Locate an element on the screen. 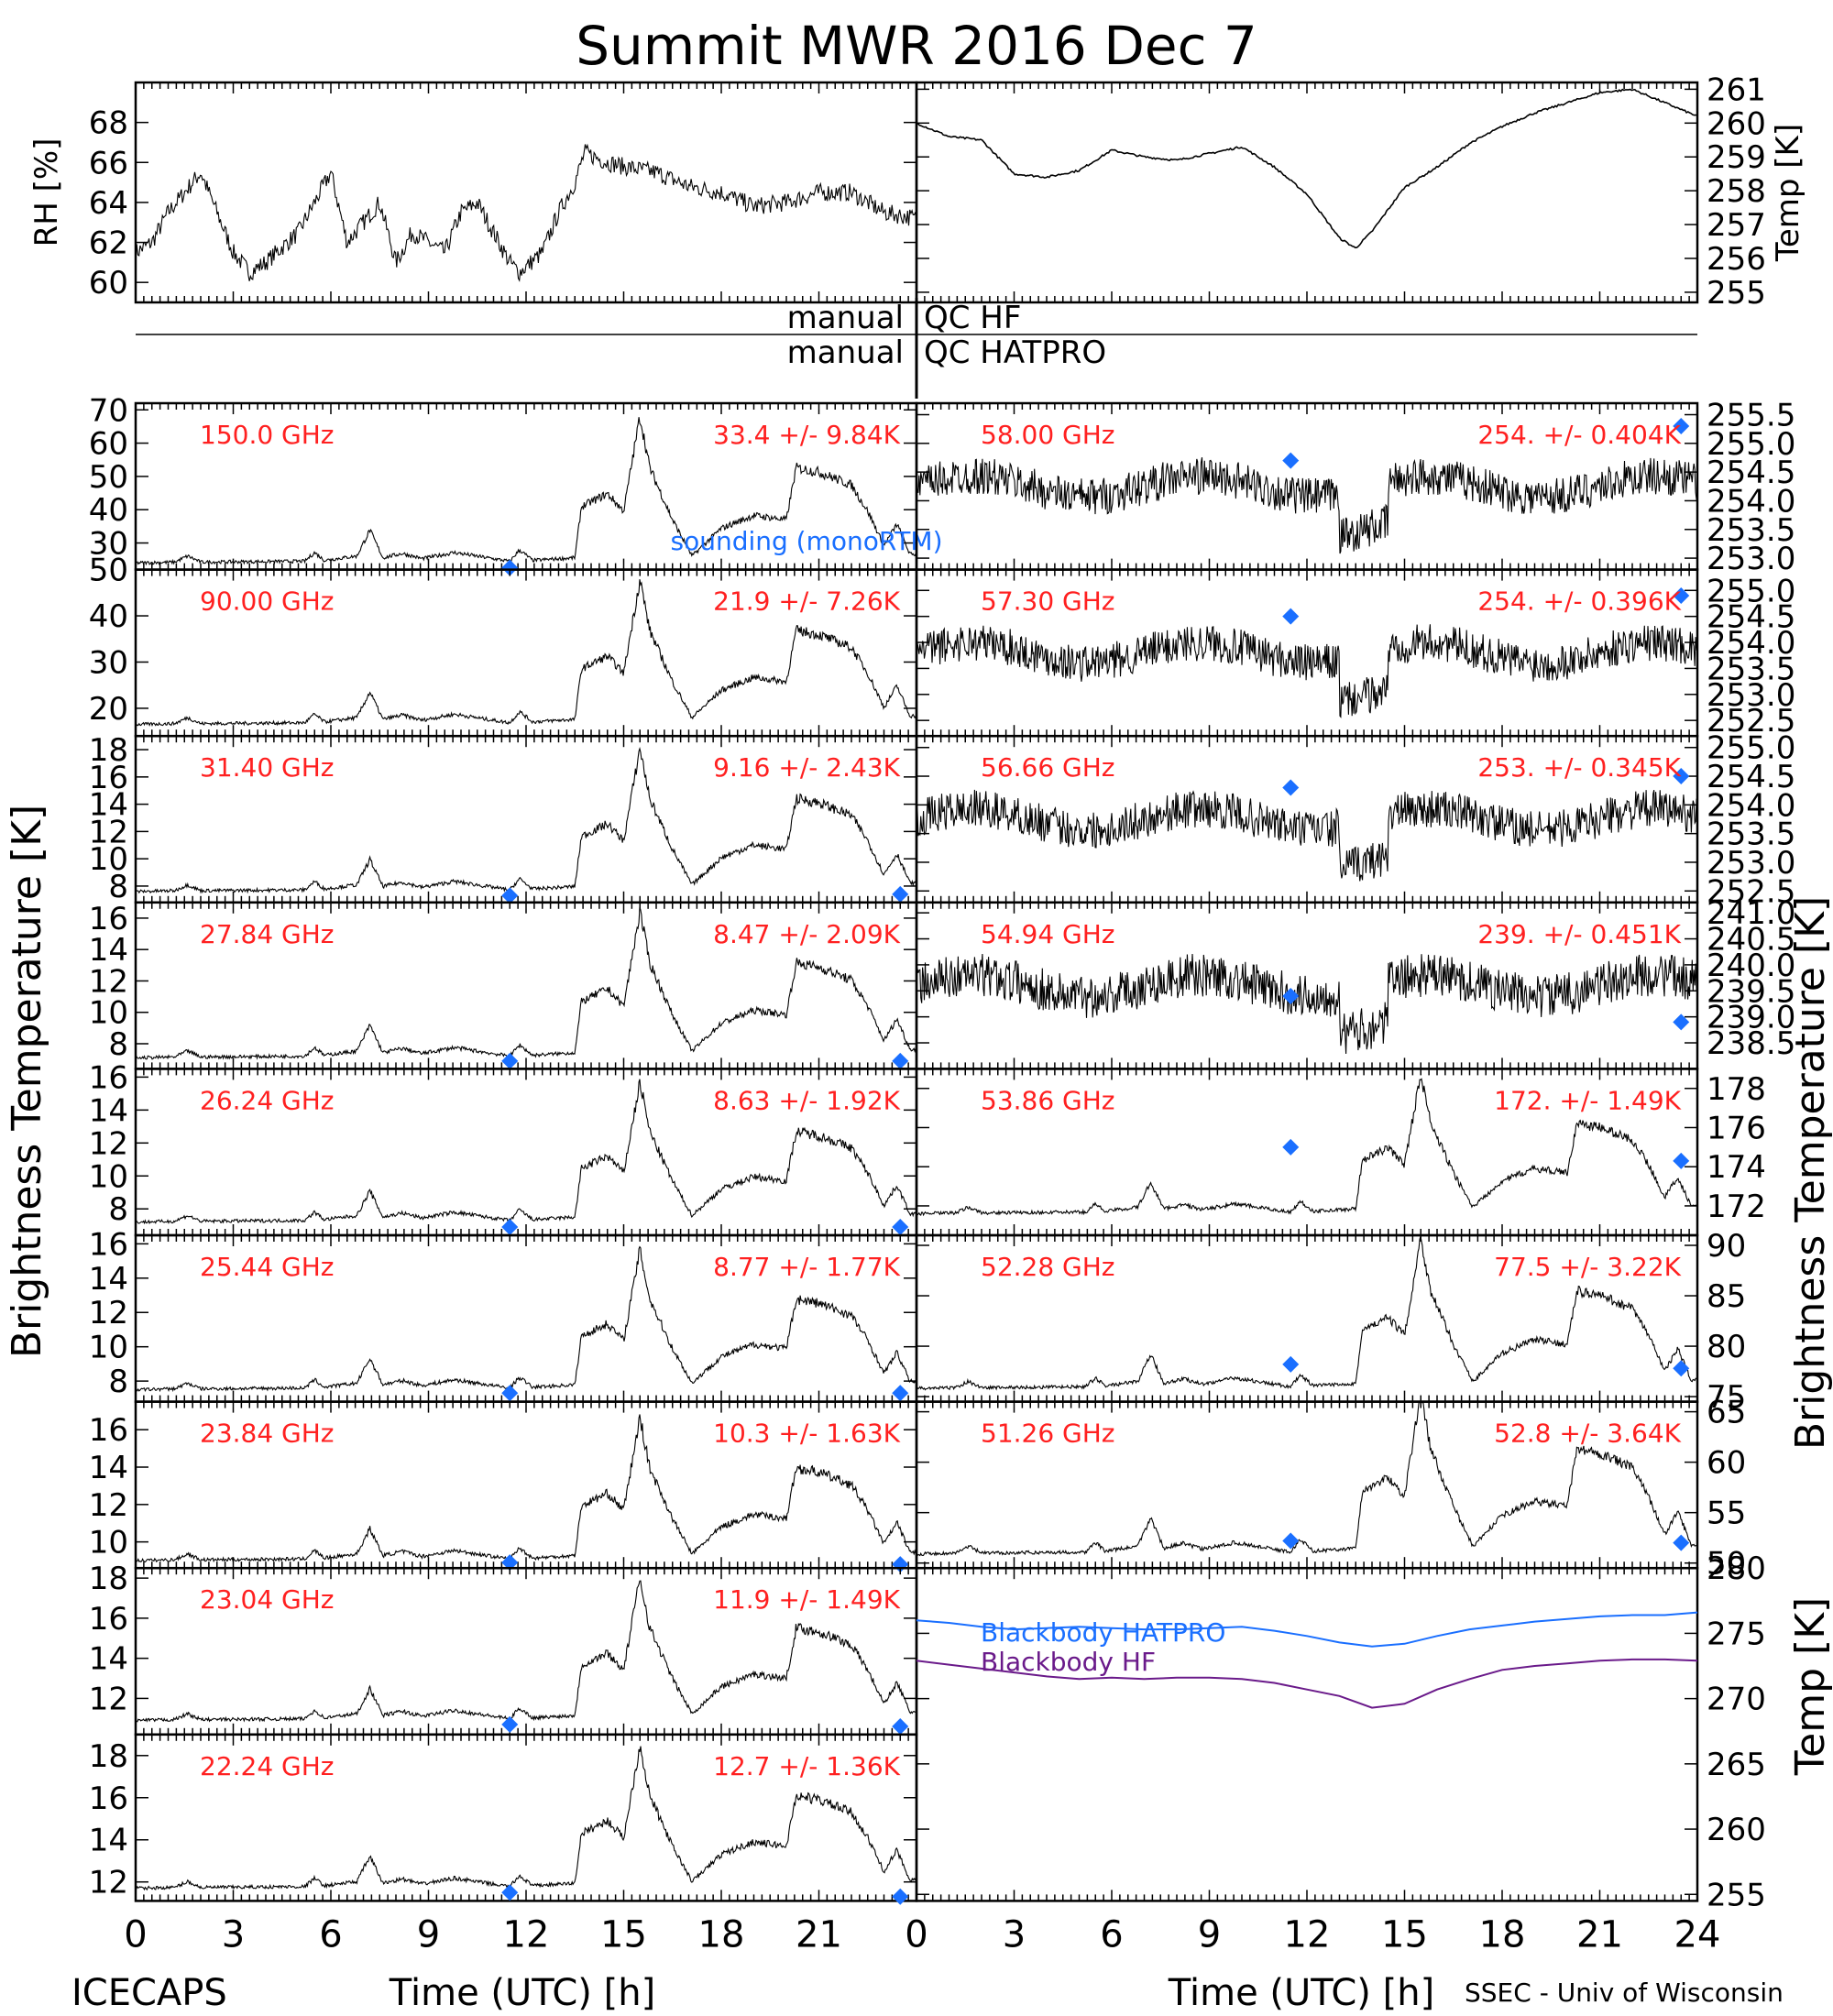 The width and height of the screenshot is (1833, 2016). left-panel-2: 20 30 40 50 90.00 GHz 21.9 +/- 7.26K is located at coordinates (503, 645).